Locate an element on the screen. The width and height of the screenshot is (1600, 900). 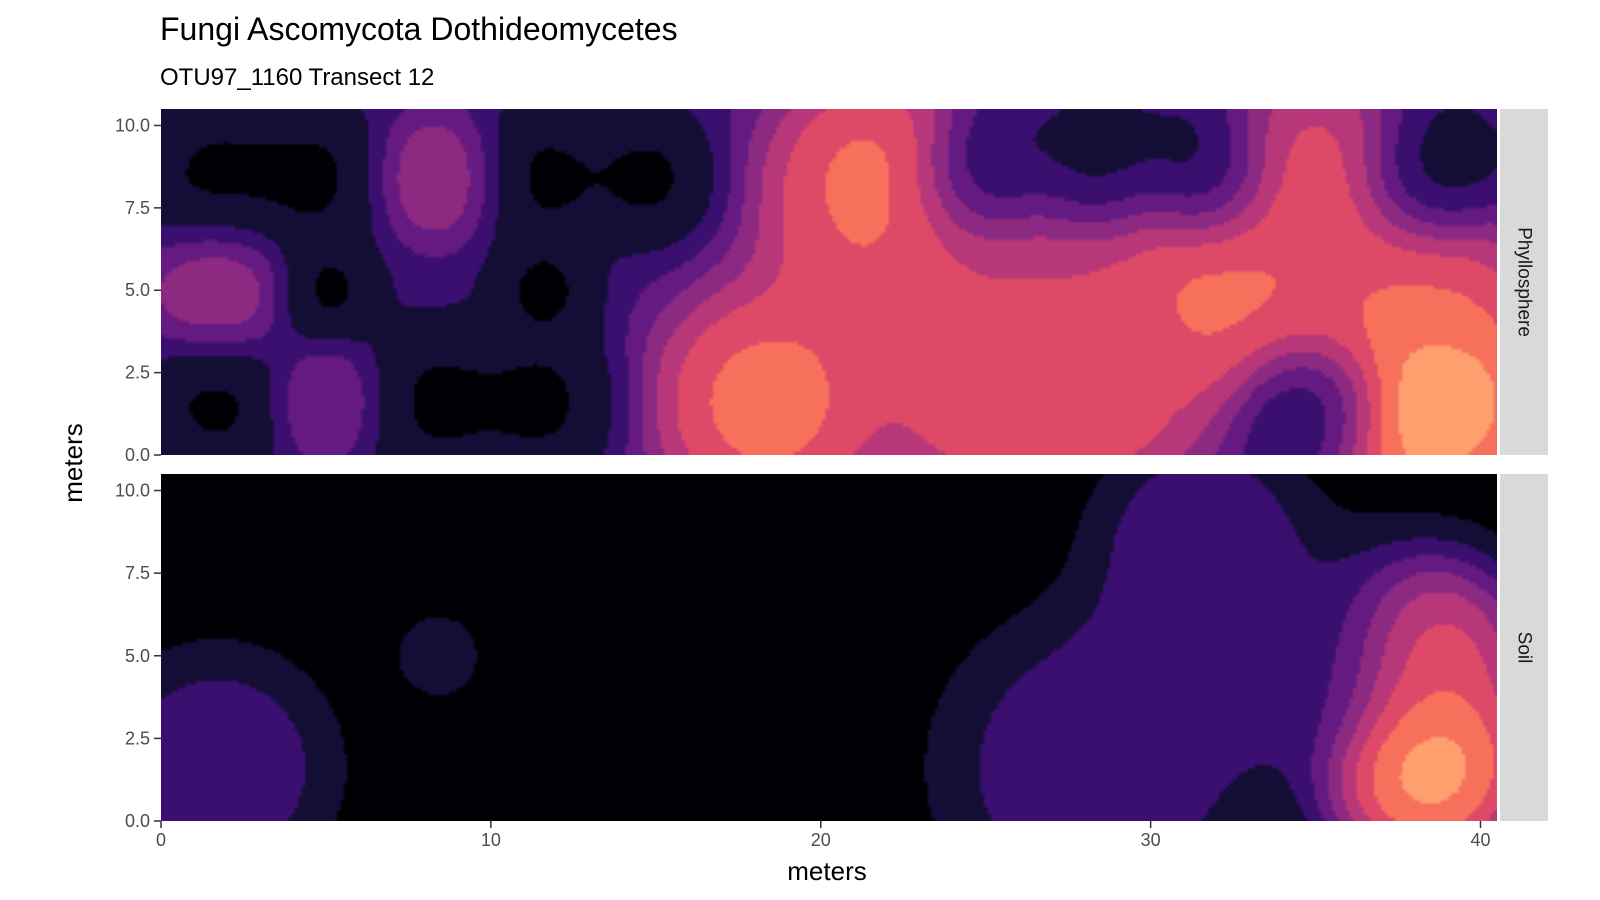
x-tick-label: 10 is located at coordinates (491, 840).